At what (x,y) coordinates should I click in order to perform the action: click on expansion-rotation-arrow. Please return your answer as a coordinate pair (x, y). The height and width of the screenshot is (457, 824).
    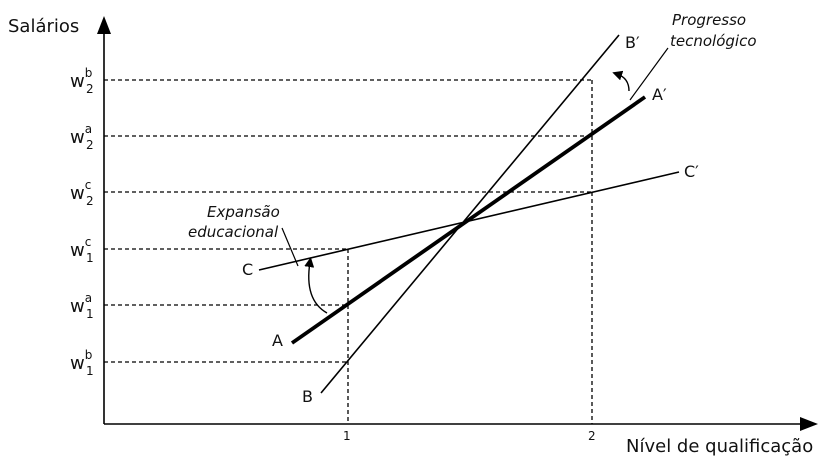
    Looking at the image, I should click on (316, 285).